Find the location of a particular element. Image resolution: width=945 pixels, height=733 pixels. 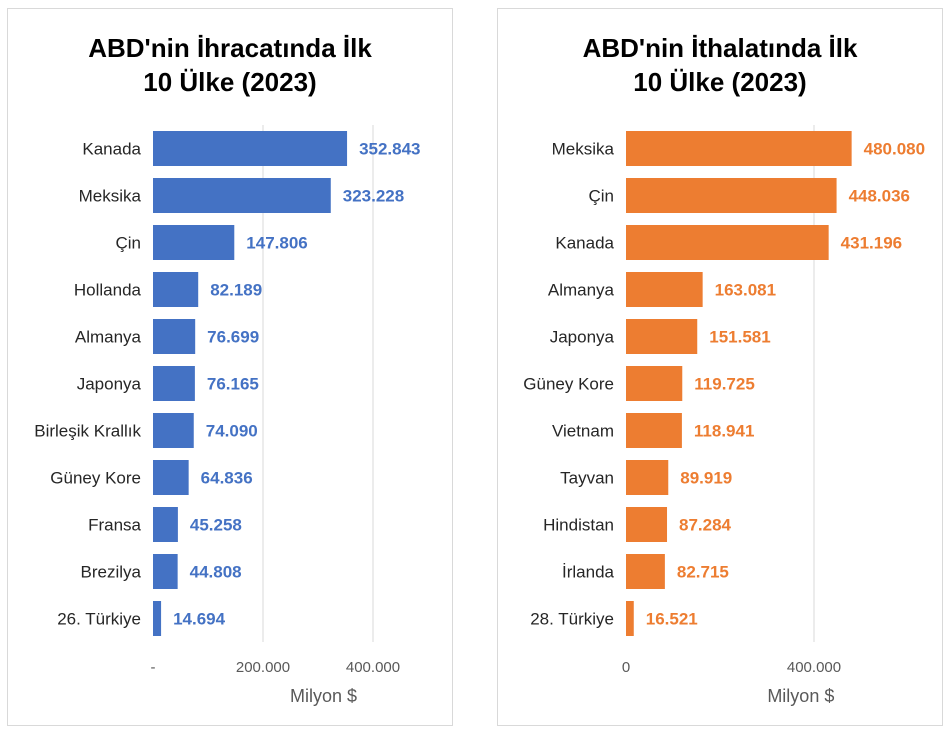

import-category-label-3: Almanya is located at coordinates (581, 290).